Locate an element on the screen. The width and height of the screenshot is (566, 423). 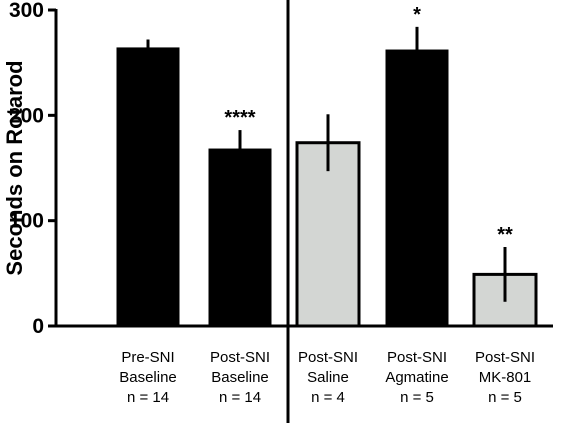
category-label-line: MK-801 is located at coordinates (505, 377).